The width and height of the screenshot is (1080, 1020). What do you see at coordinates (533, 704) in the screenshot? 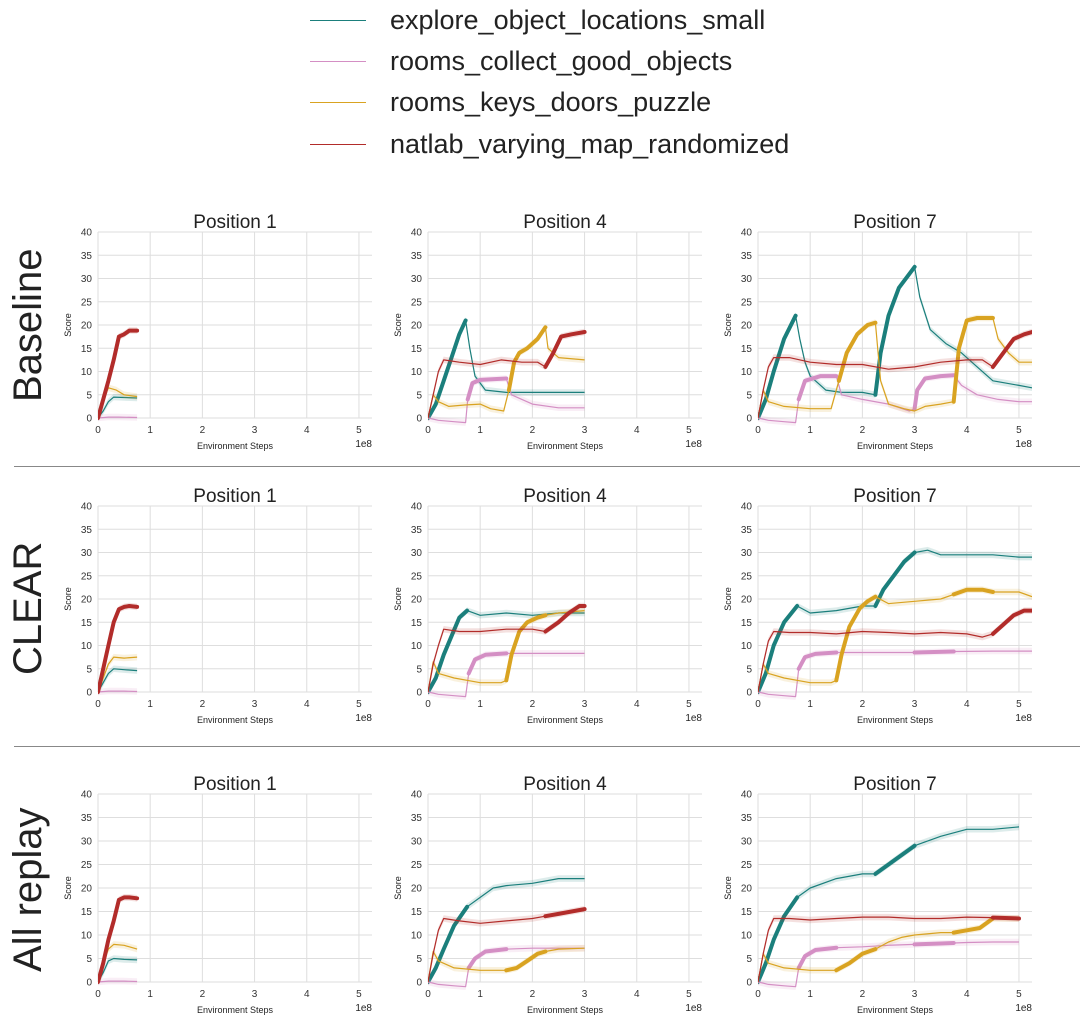
I see `chart-clear-position-4-xtick-2: 2` at bounding box center [533, 704].